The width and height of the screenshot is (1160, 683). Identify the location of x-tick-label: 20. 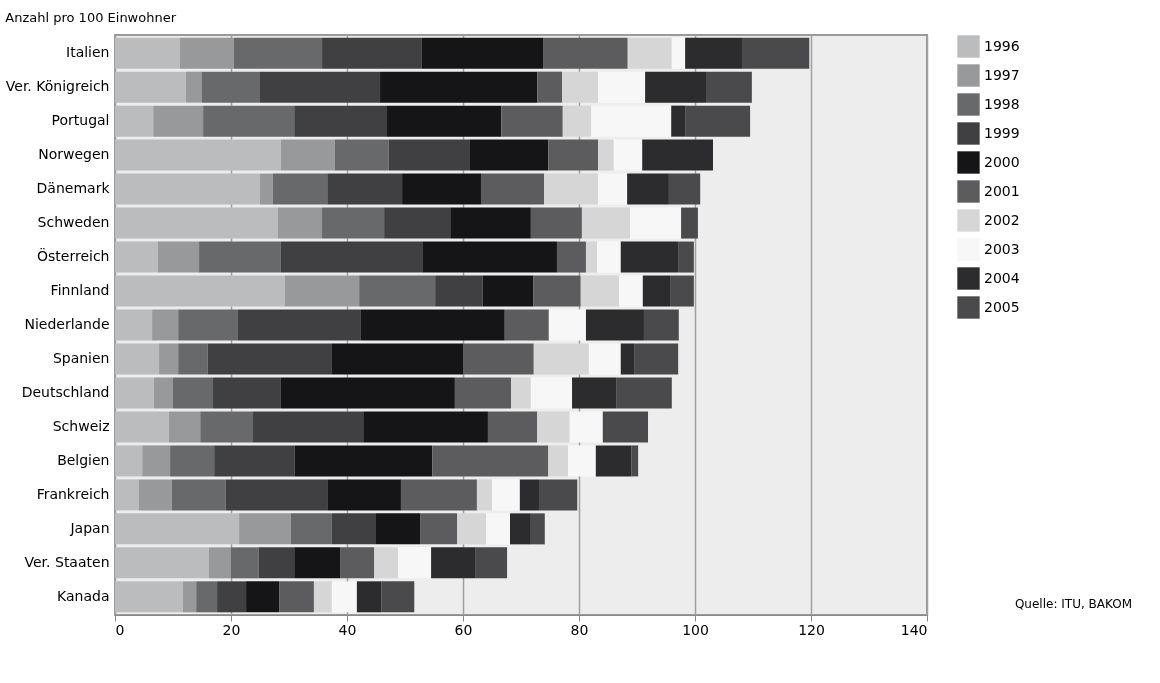
(231, 629).